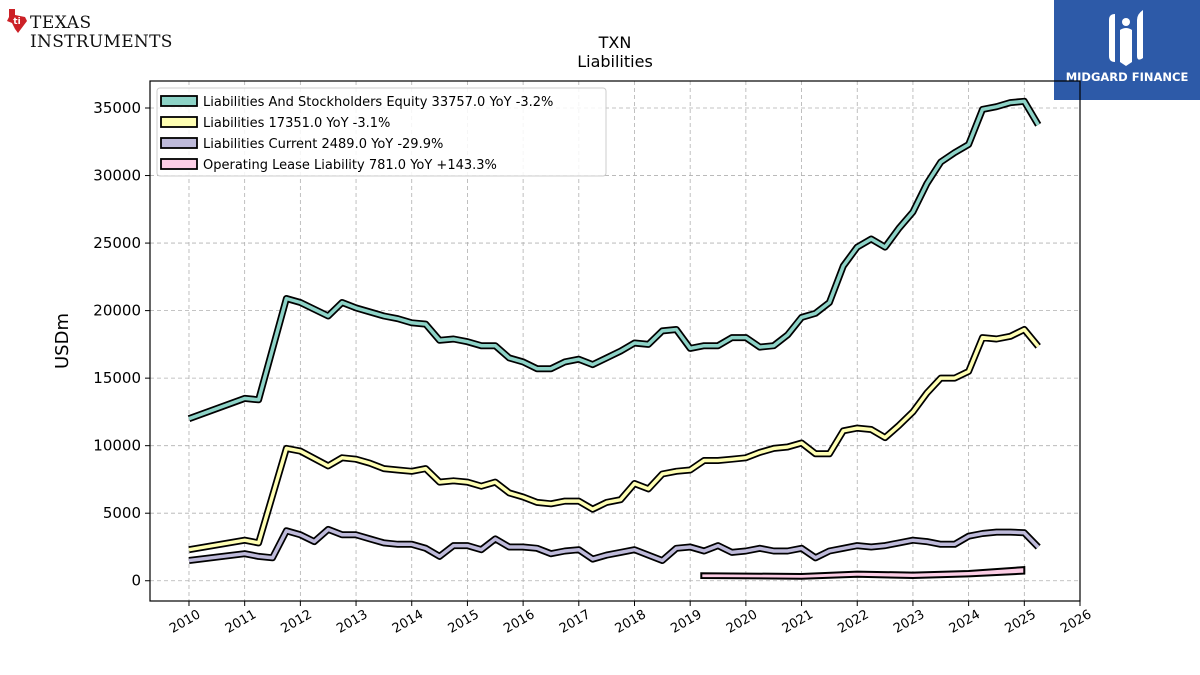 The image size is (1200, 675). I want to click on x-tick-label: 2020, so click(742, 622).